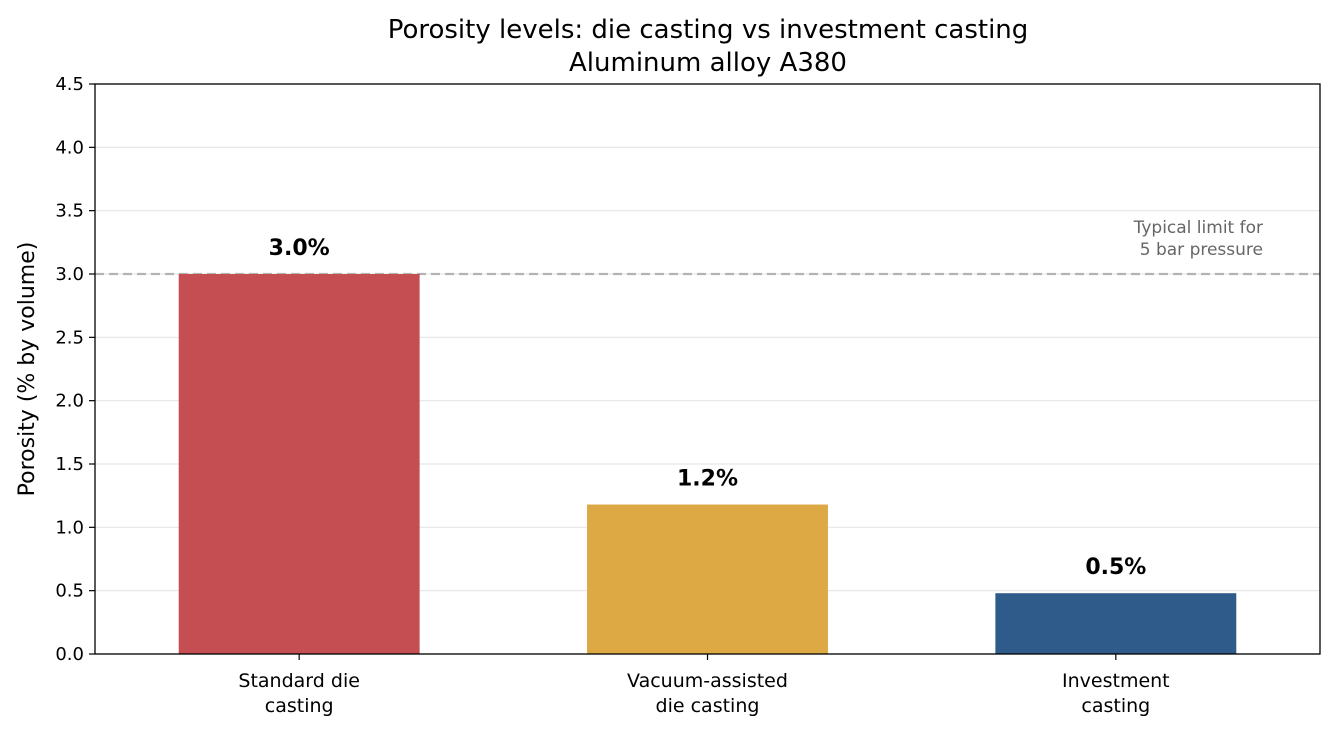 This screenshot has height=734, width=1334. Describe the element at coordinates (69, 654) in the screenshot. I see `y-tick-label: 0.0` at that location.